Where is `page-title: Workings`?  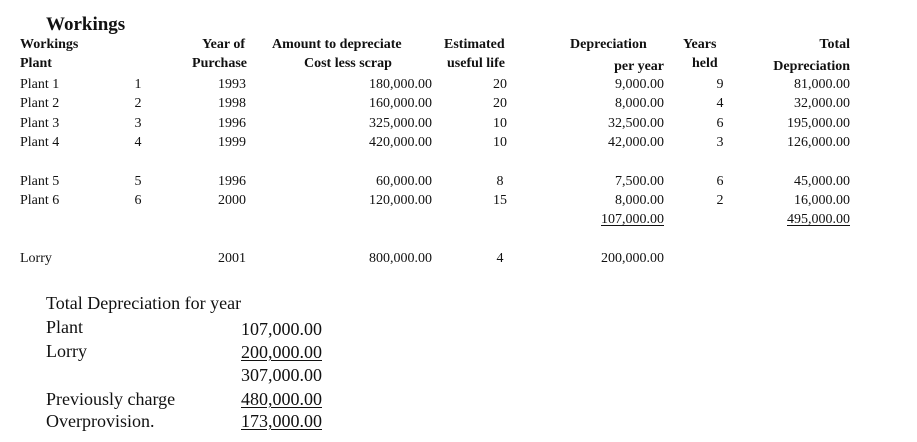 page-title: Workings is located at coordinates (86, 24).